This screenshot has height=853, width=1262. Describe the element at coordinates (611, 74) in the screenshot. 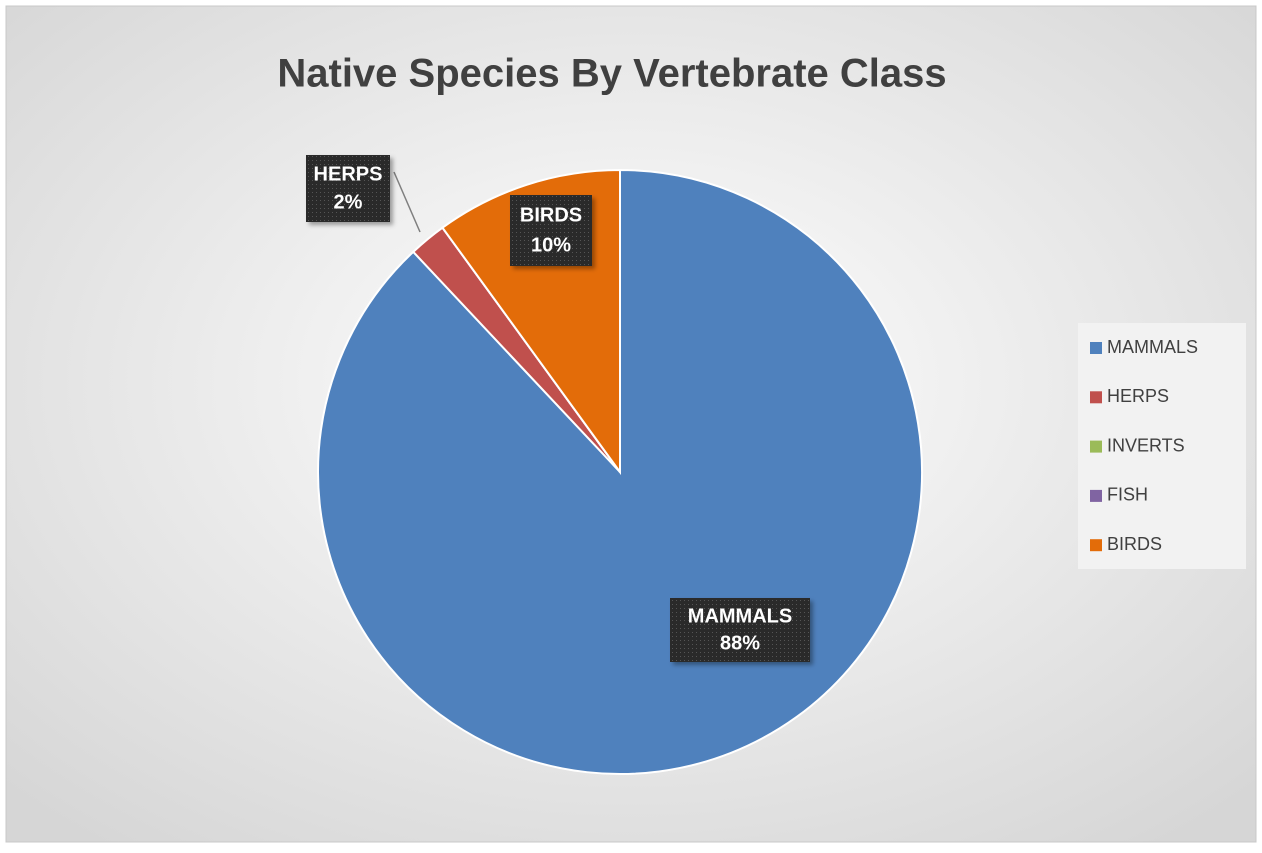

I see `chart-title: Native Species By Vertebrate Class` at that location.